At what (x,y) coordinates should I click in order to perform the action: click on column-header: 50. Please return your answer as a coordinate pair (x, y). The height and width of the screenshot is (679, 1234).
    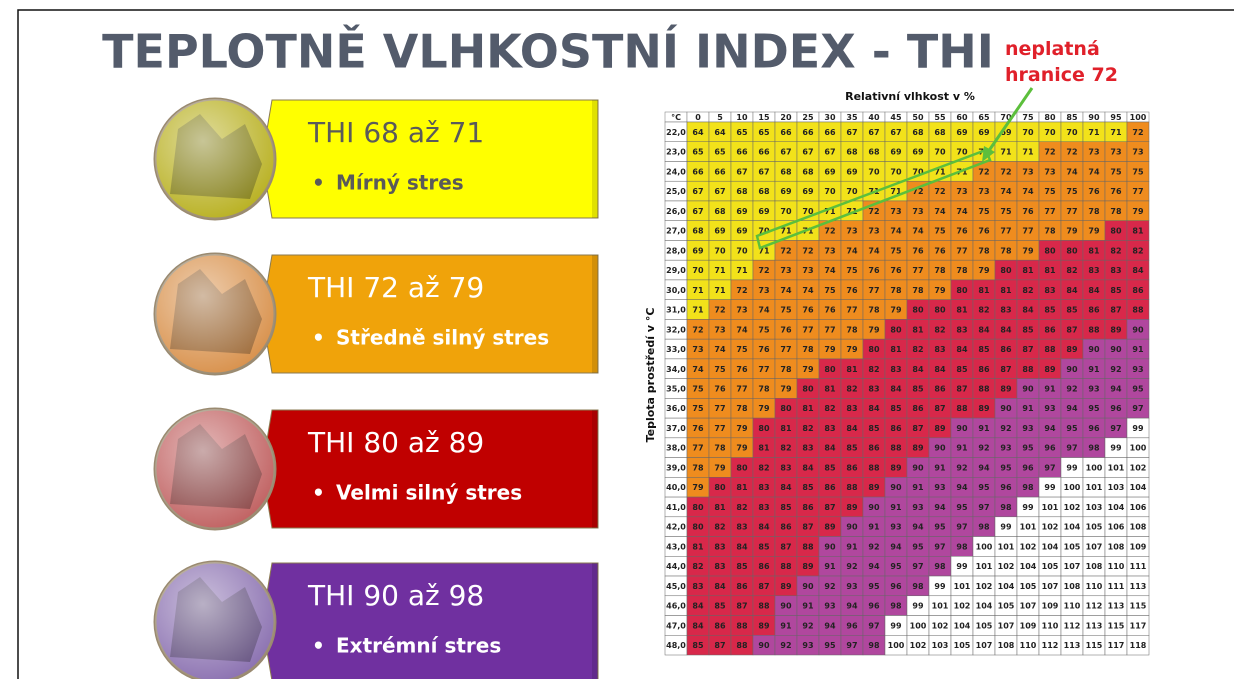
    Looking at the image, I should click on (918, 117).